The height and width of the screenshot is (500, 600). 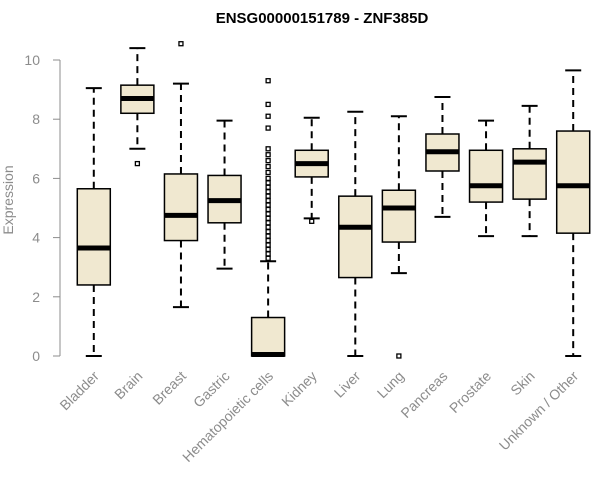 I want to click on x-label-bladder: Bladder, so click(x=79, y=391).